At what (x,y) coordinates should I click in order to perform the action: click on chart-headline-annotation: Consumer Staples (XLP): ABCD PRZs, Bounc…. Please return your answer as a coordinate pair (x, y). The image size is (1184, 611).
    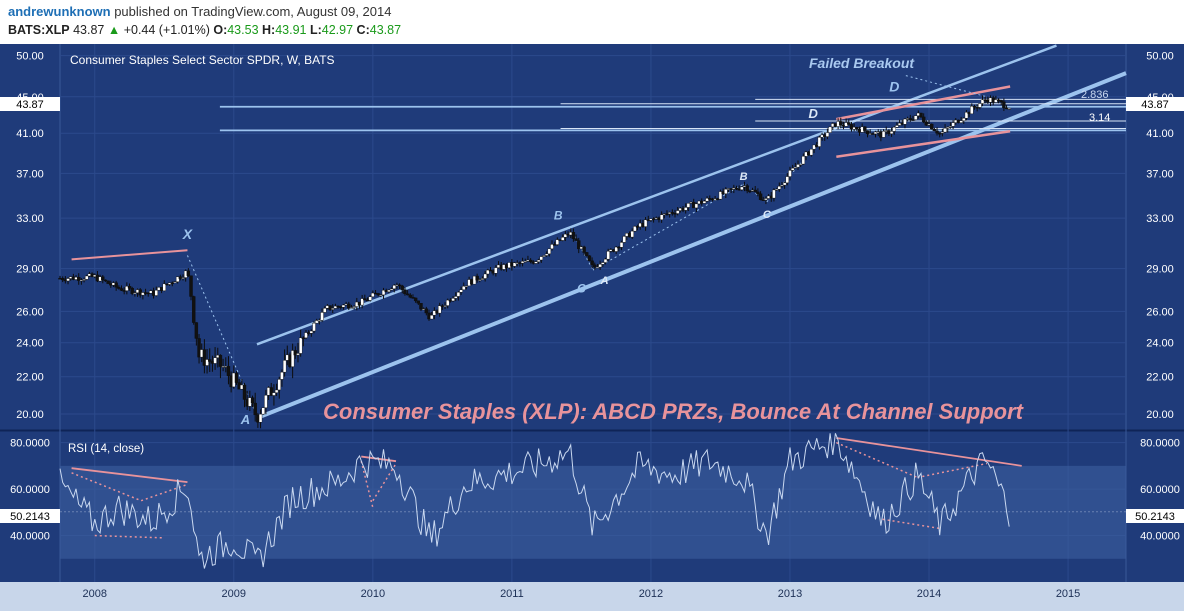
    Looking at the image, I should click on (674, 411).